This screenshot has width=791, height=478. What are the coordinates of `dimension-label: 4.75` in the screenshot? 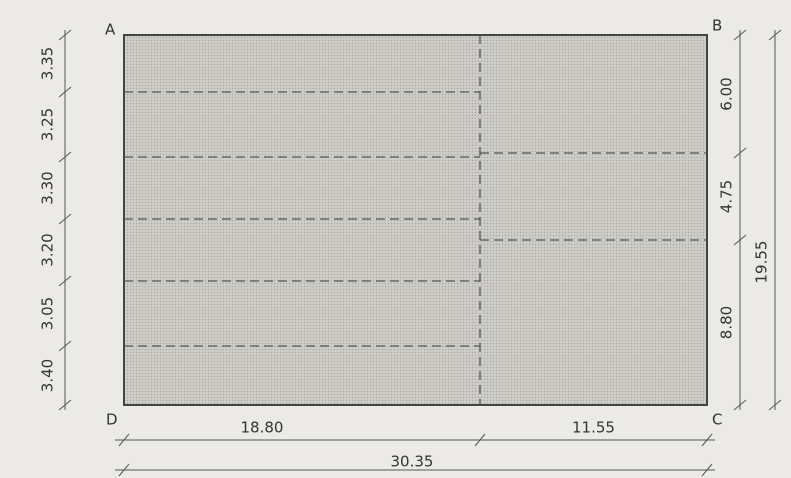 It's located at (727, 196).